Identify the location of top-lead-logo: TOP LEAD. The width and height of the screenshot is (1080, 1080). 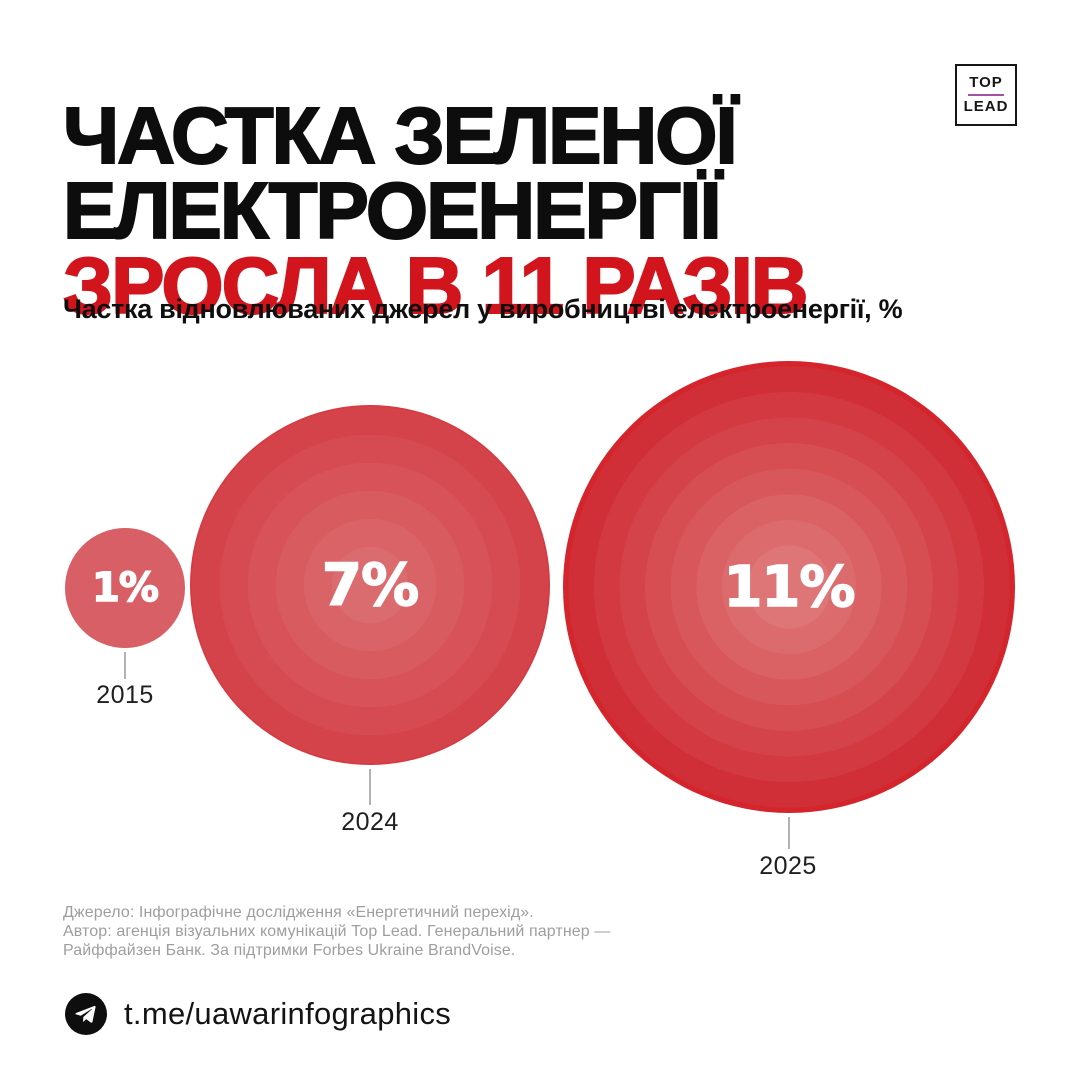
(986, 95).